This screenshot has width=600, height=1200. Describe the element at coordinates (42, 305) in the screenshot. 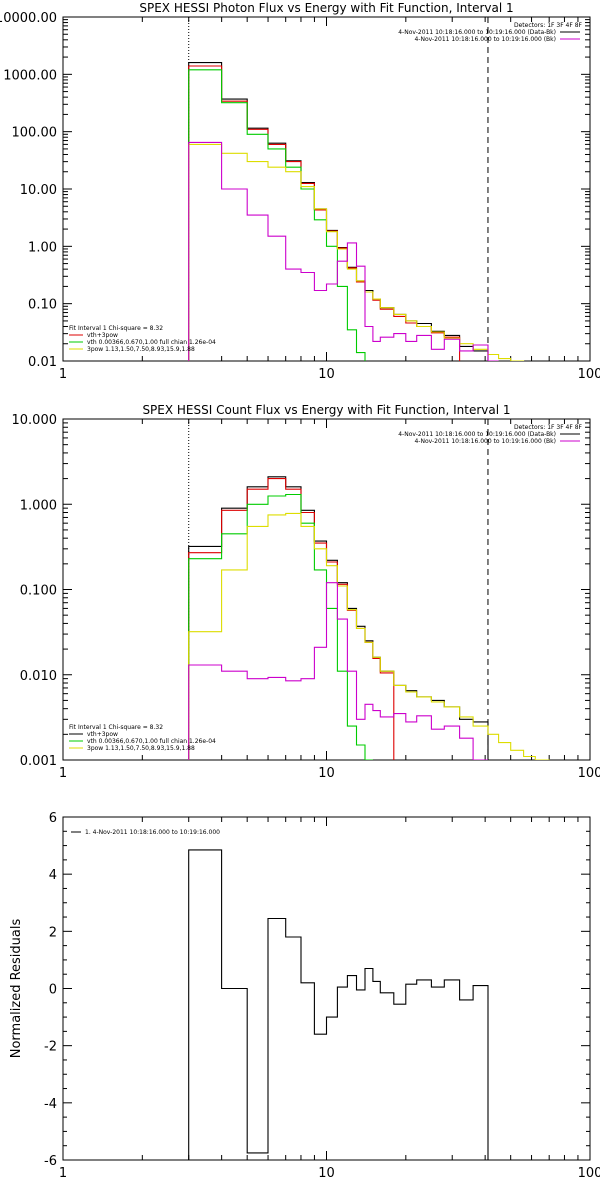

I see `y-tick-label: 0.10` at that location.